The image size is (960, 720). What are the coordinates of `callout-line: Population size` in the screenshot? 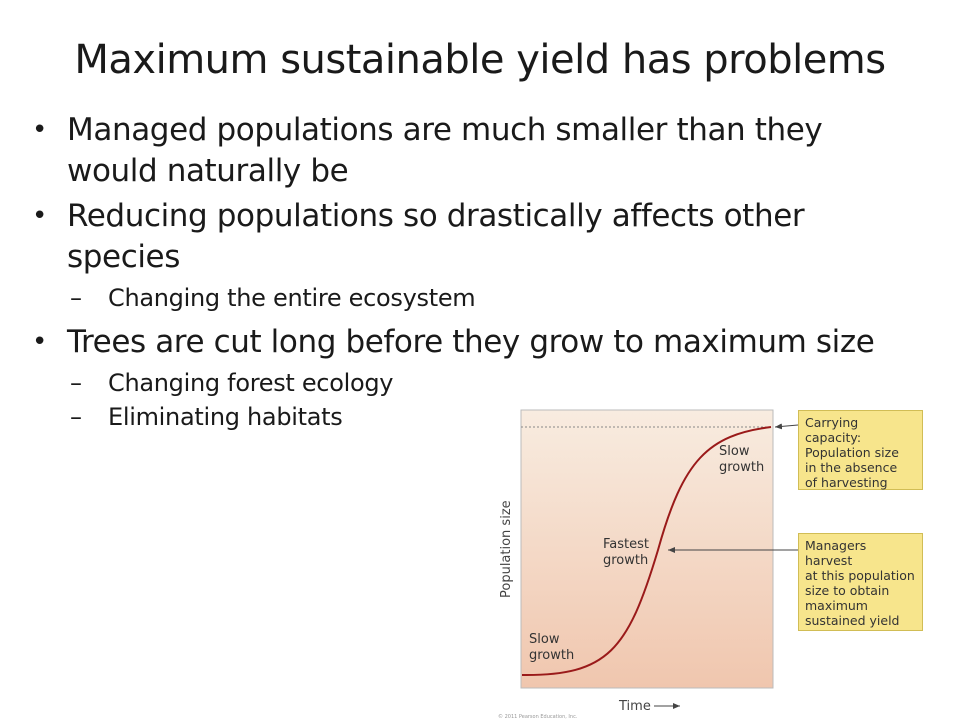 It's located at (852, 452).